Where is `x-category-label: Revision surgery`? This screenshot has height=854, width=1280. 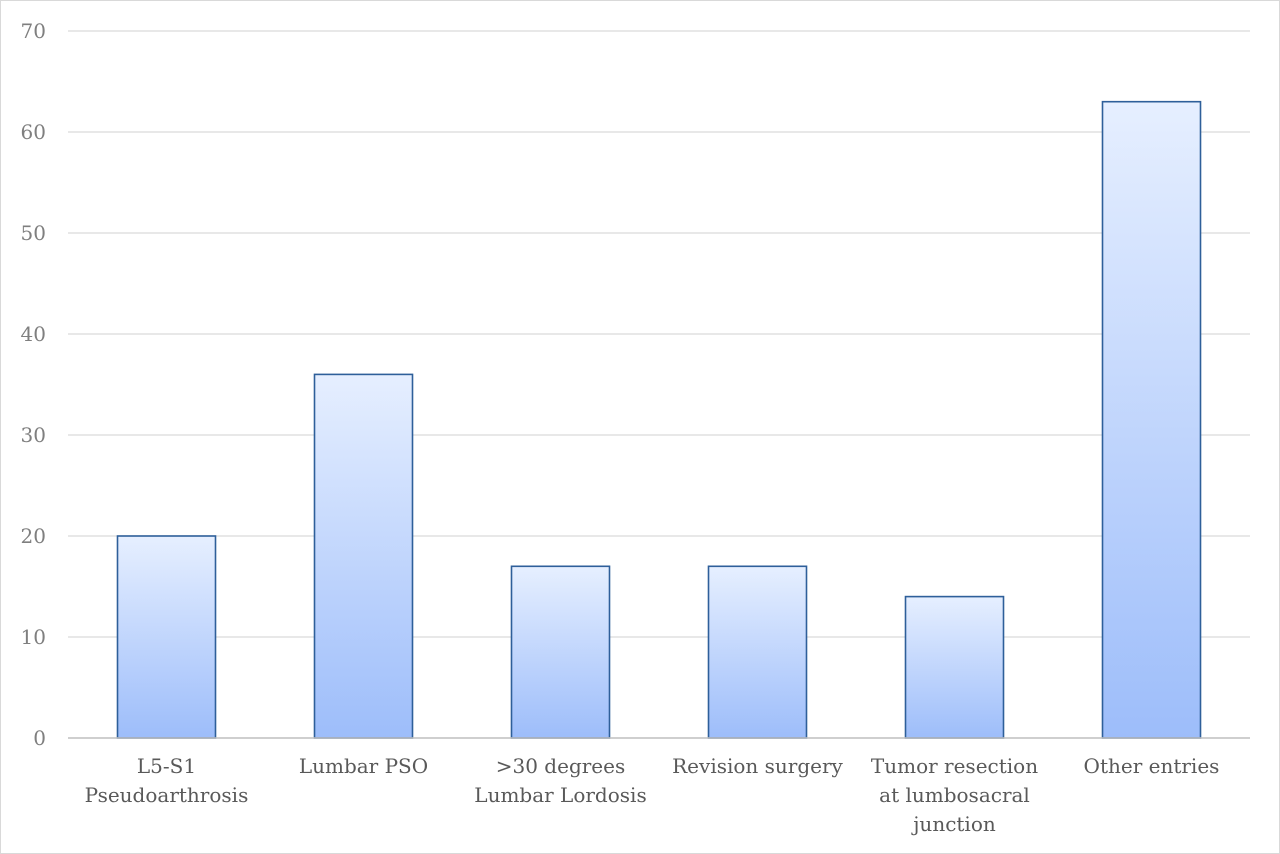
x-category-label: Revision surgery is located at coordinates (757, 766).